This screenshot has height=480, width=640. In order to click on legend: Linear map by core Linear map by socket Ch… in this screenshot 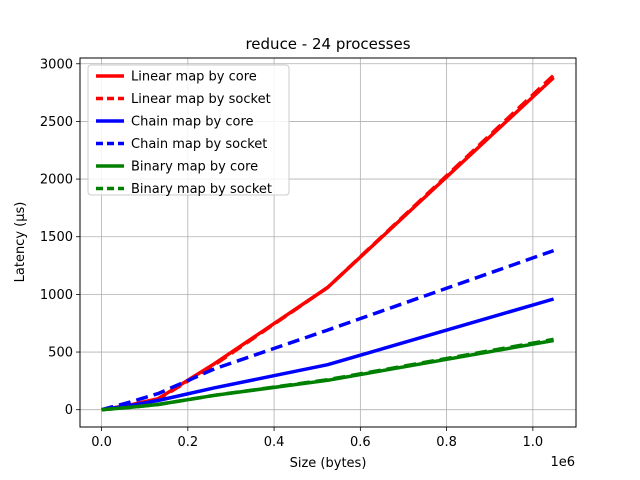, I will do `click(188, 130)`.